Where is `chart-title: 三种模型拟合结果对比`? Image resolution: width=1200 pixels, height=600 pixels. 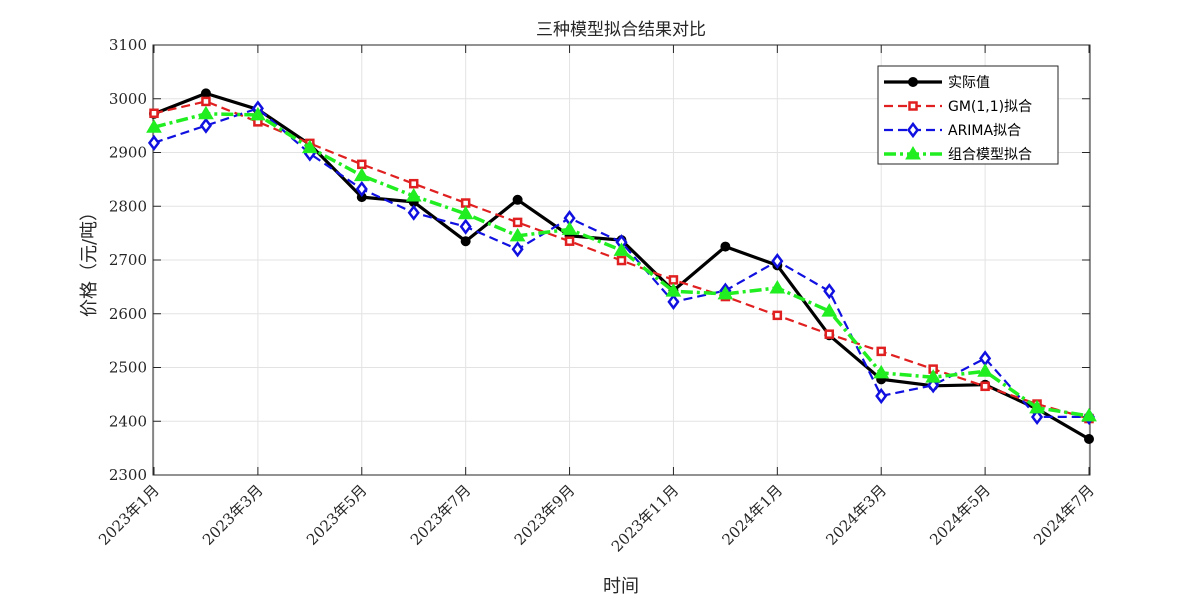
chart-title: 三种模型拟合结果对比 is located at coordinates (621, 30).